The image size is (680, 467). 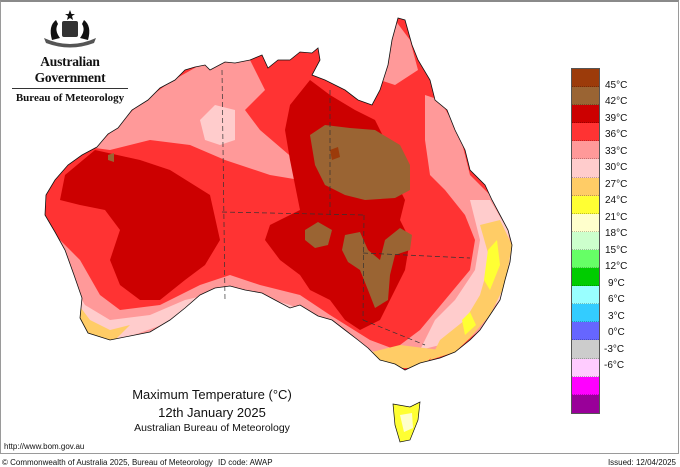 What do you see at coordinates (70, 69) in the screenshot?
I see `agency-name: Australian Government` at bounding box center [70, 69].